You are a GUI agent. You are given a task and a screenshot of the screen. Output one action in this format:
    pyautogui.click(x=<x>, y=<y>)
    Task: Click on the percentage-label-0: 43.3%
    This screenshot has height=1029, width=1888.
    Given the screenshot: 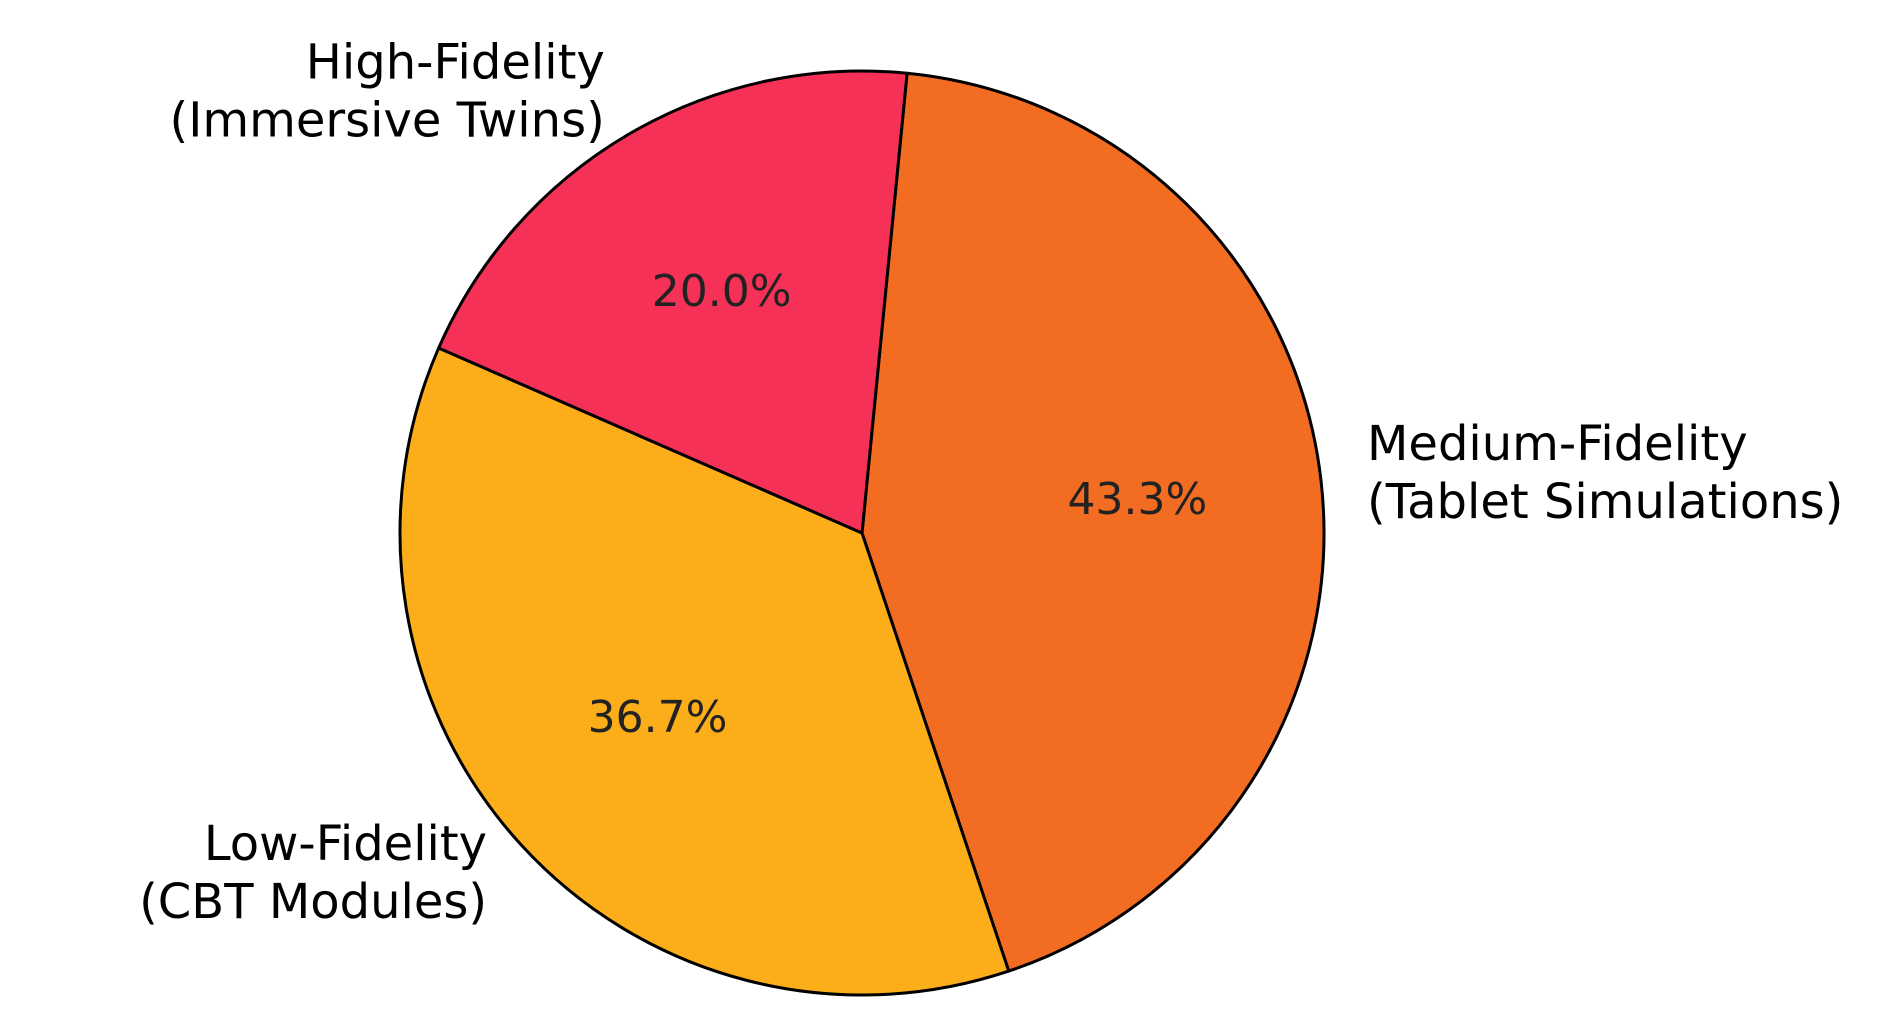 What is the action you would take?
    pyautogui.click(x=1138, y=499)
    